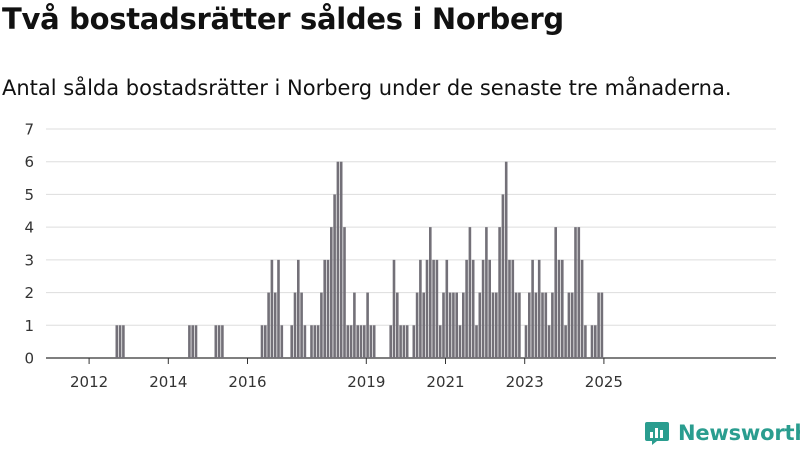  What do you see at coordinates (722, 433) in the screenshot?
I see `newsworthy-logo: Newsworthy` at bounding box center [722, 433].